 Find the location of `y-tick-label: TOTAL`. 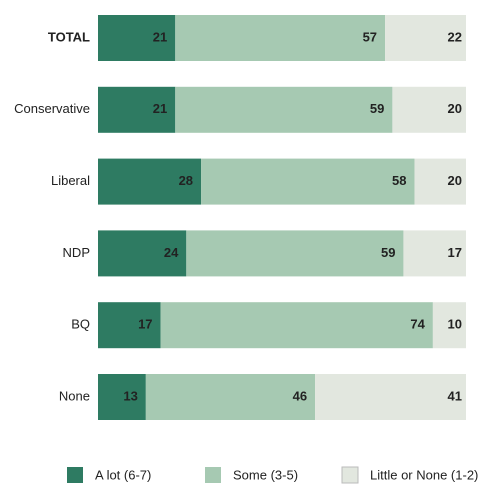

y-tick-label: TOTAL is located at coordinates (69, 36).